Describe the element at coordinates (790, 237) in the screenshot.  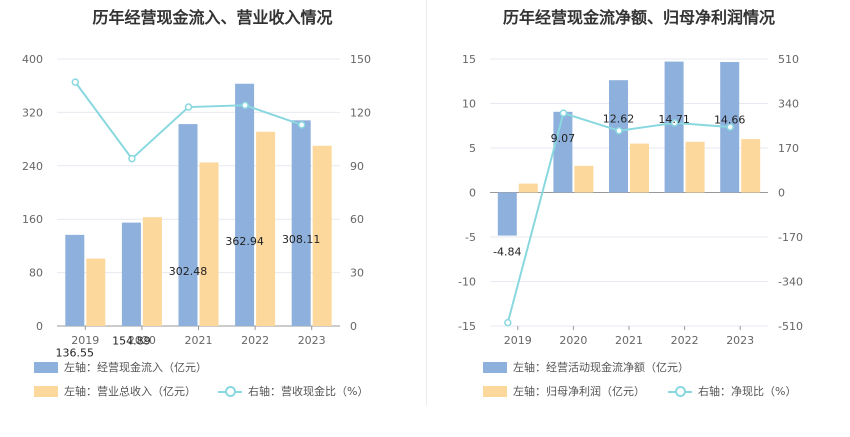
I see `right-axis-tick: -170` at that location.